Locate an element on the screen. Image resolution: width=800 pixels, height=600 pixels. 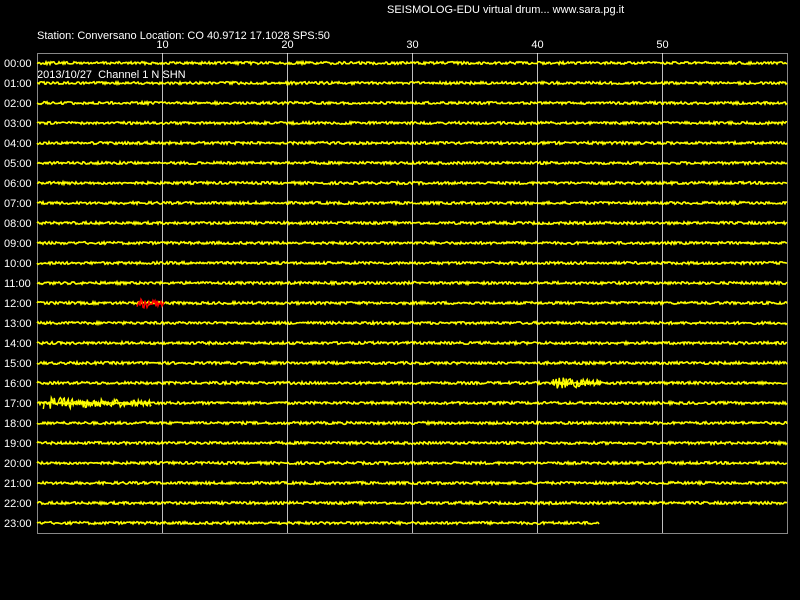
hour-label: 15:00 is located at coordinates (18, 364).